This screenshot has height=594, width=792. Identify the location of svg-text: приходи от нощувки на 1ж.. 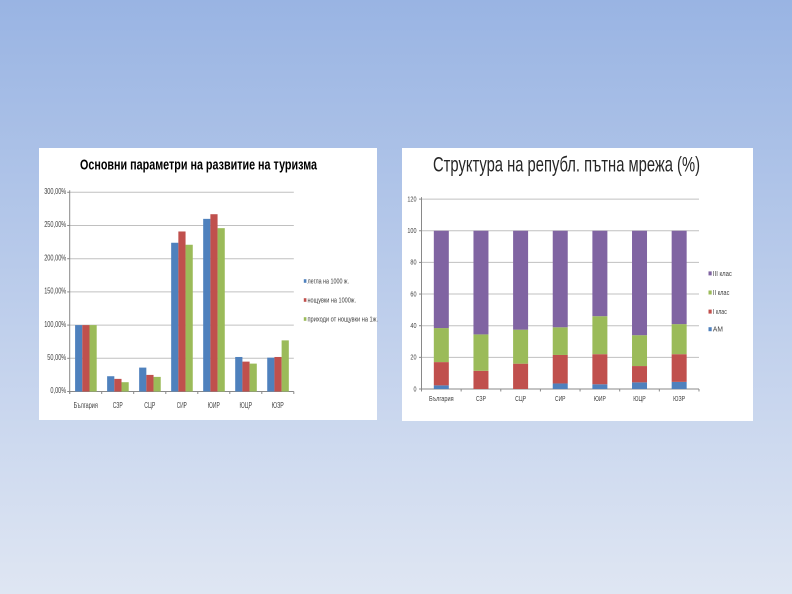
(343, 319).